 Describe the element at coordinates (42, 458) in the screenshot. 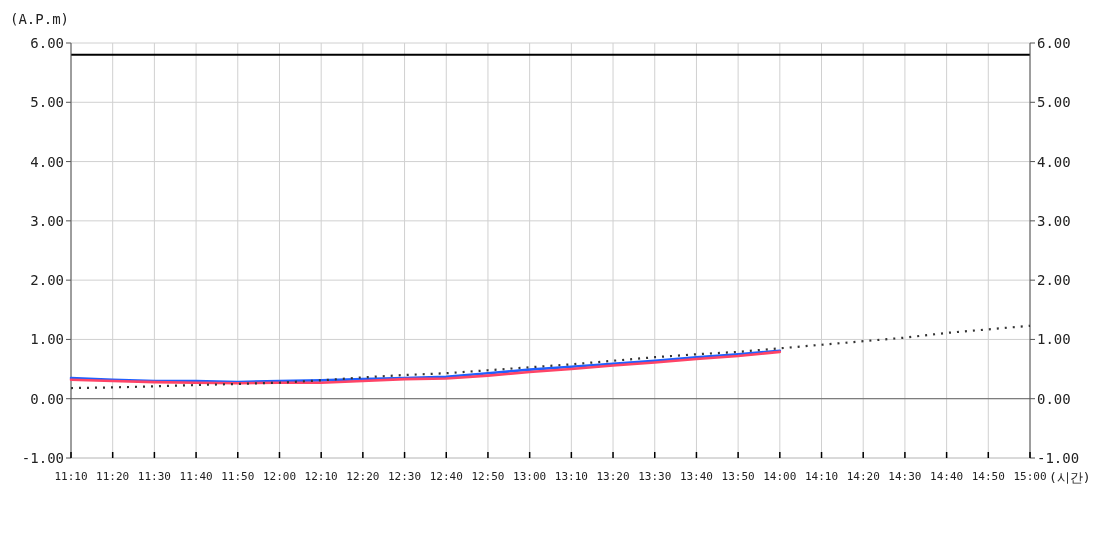

I see `y-tick-label: -1.00` at that location.